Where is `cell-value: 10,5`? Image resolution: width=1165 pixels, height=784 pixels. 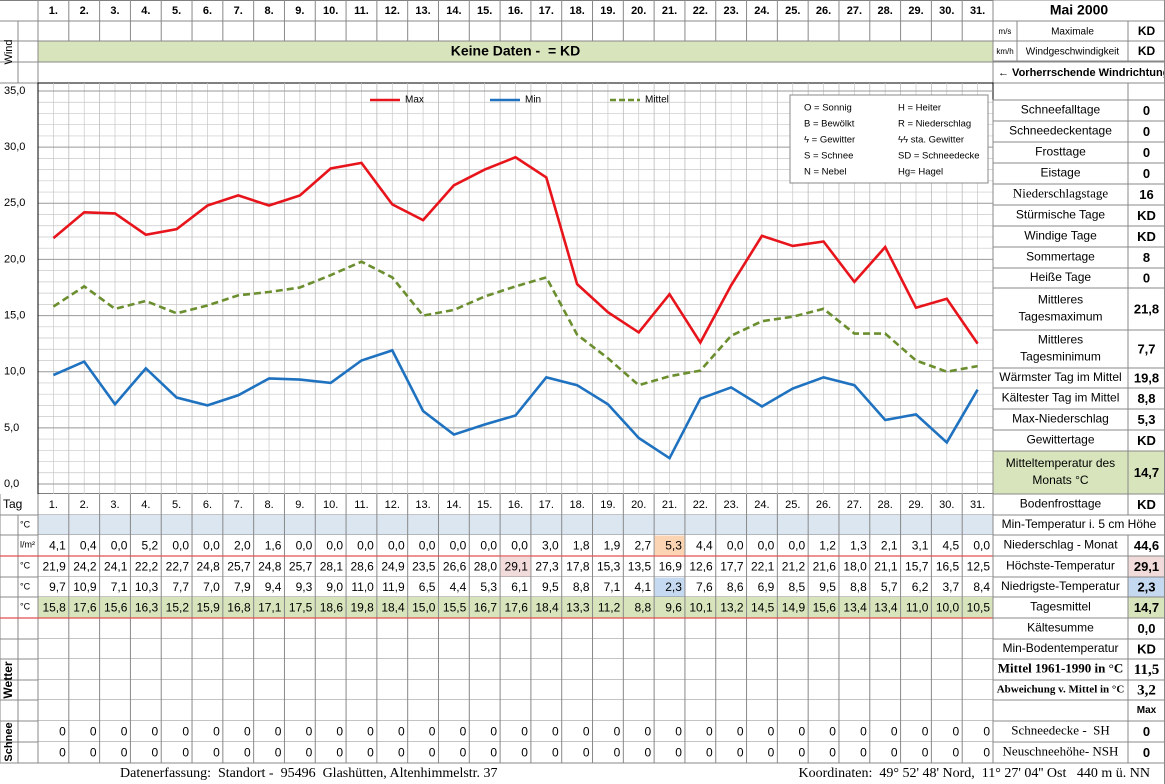 cell-value: 10,5 is located at coordinates (979, 608).